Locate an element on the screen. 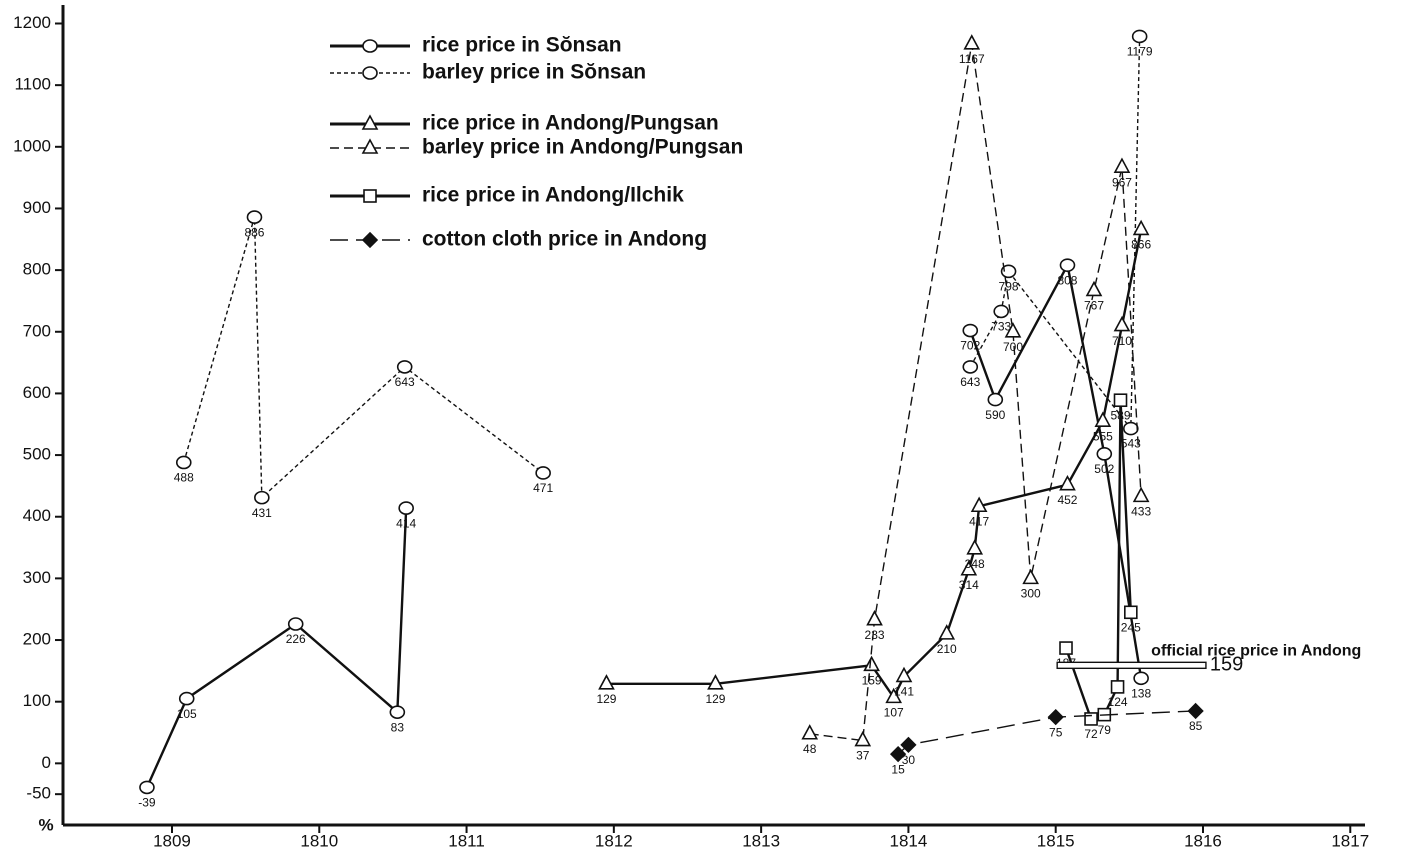 The image size is (1416, 852). value-label: 417 is located at coordinates (979, 521).